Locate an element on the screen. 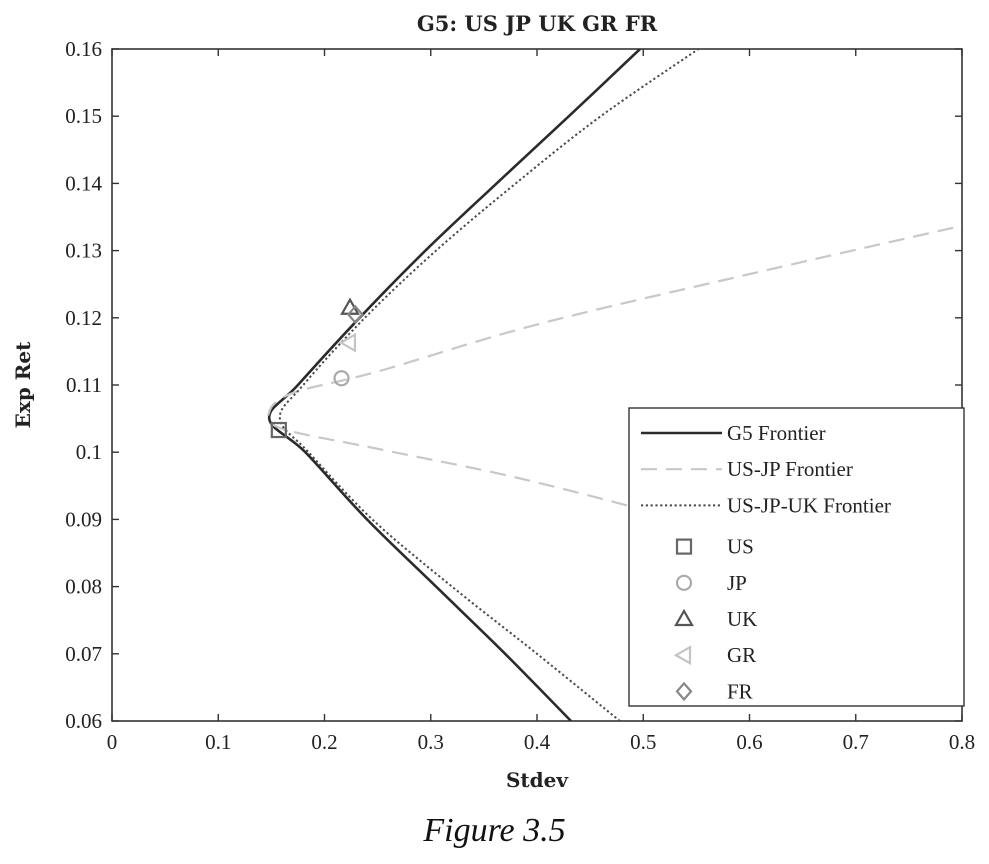  legend-label-series: G5 Frontier is located at coordinates (776, 433).